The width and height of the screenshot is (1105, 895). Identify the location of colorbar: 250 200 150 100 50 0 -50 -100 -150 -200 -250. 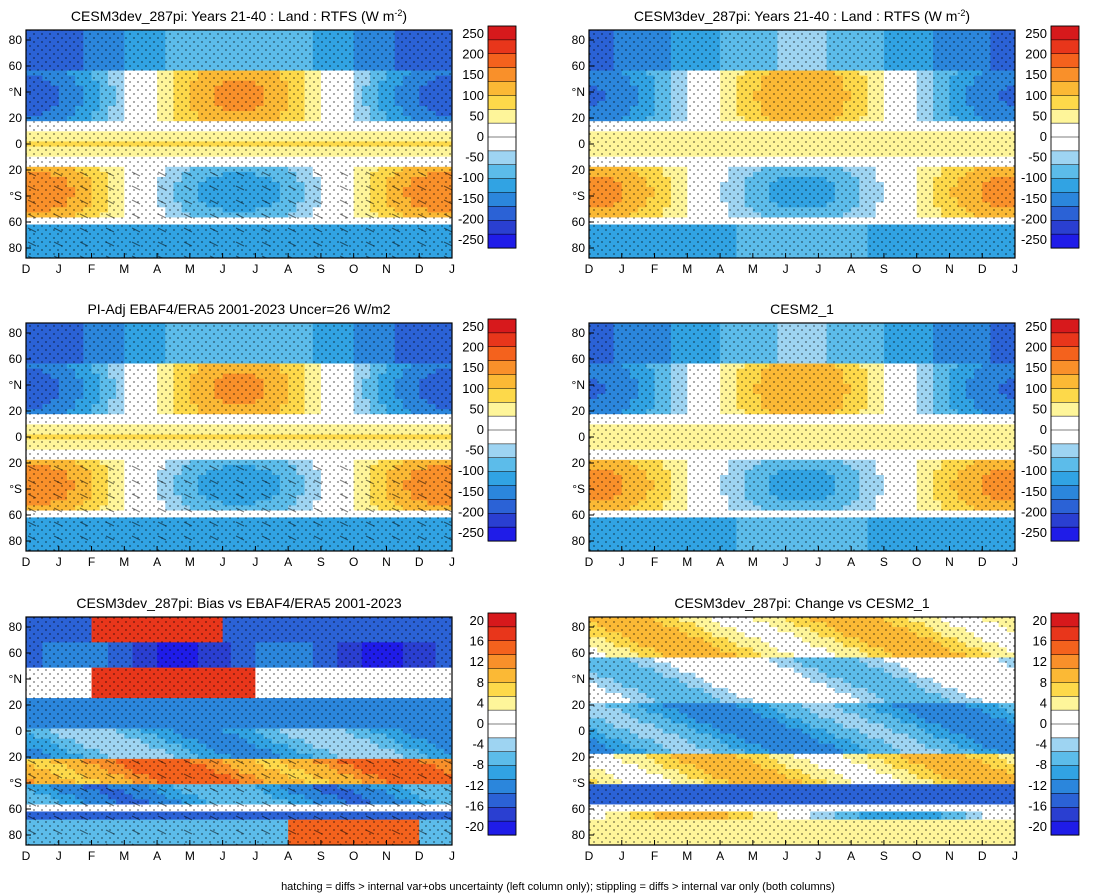
(1050, 430).